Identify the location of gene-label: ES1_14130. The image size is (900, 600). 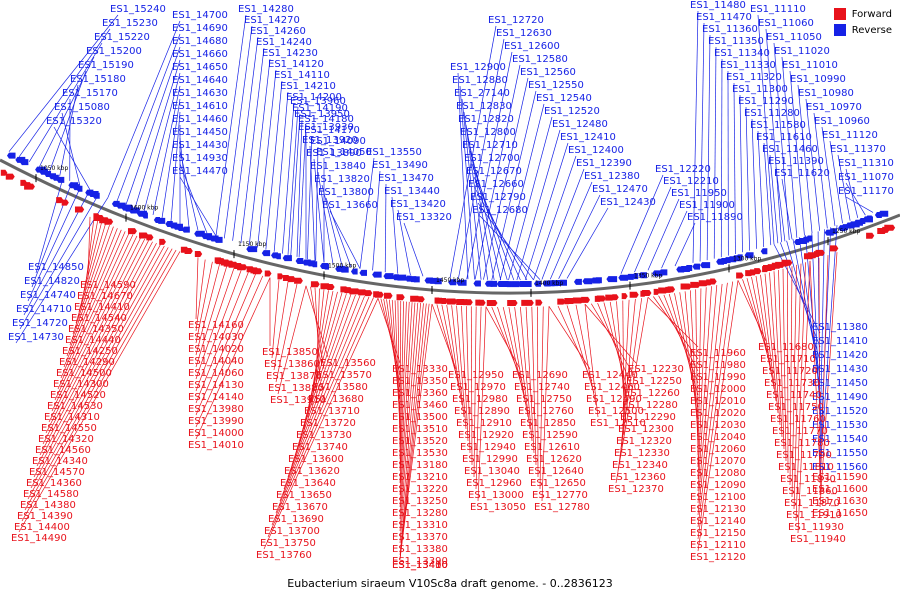
(216, 385).